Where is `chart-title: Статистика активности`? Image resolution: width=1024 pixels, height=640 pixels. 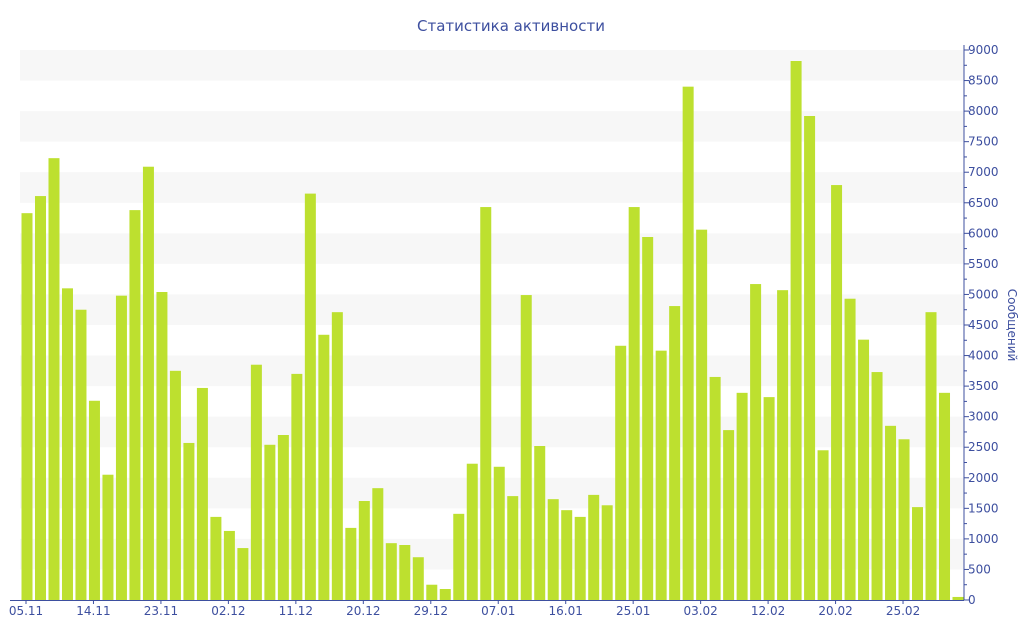
chart-title: Статистика активности is located at coordinates (511, 26).